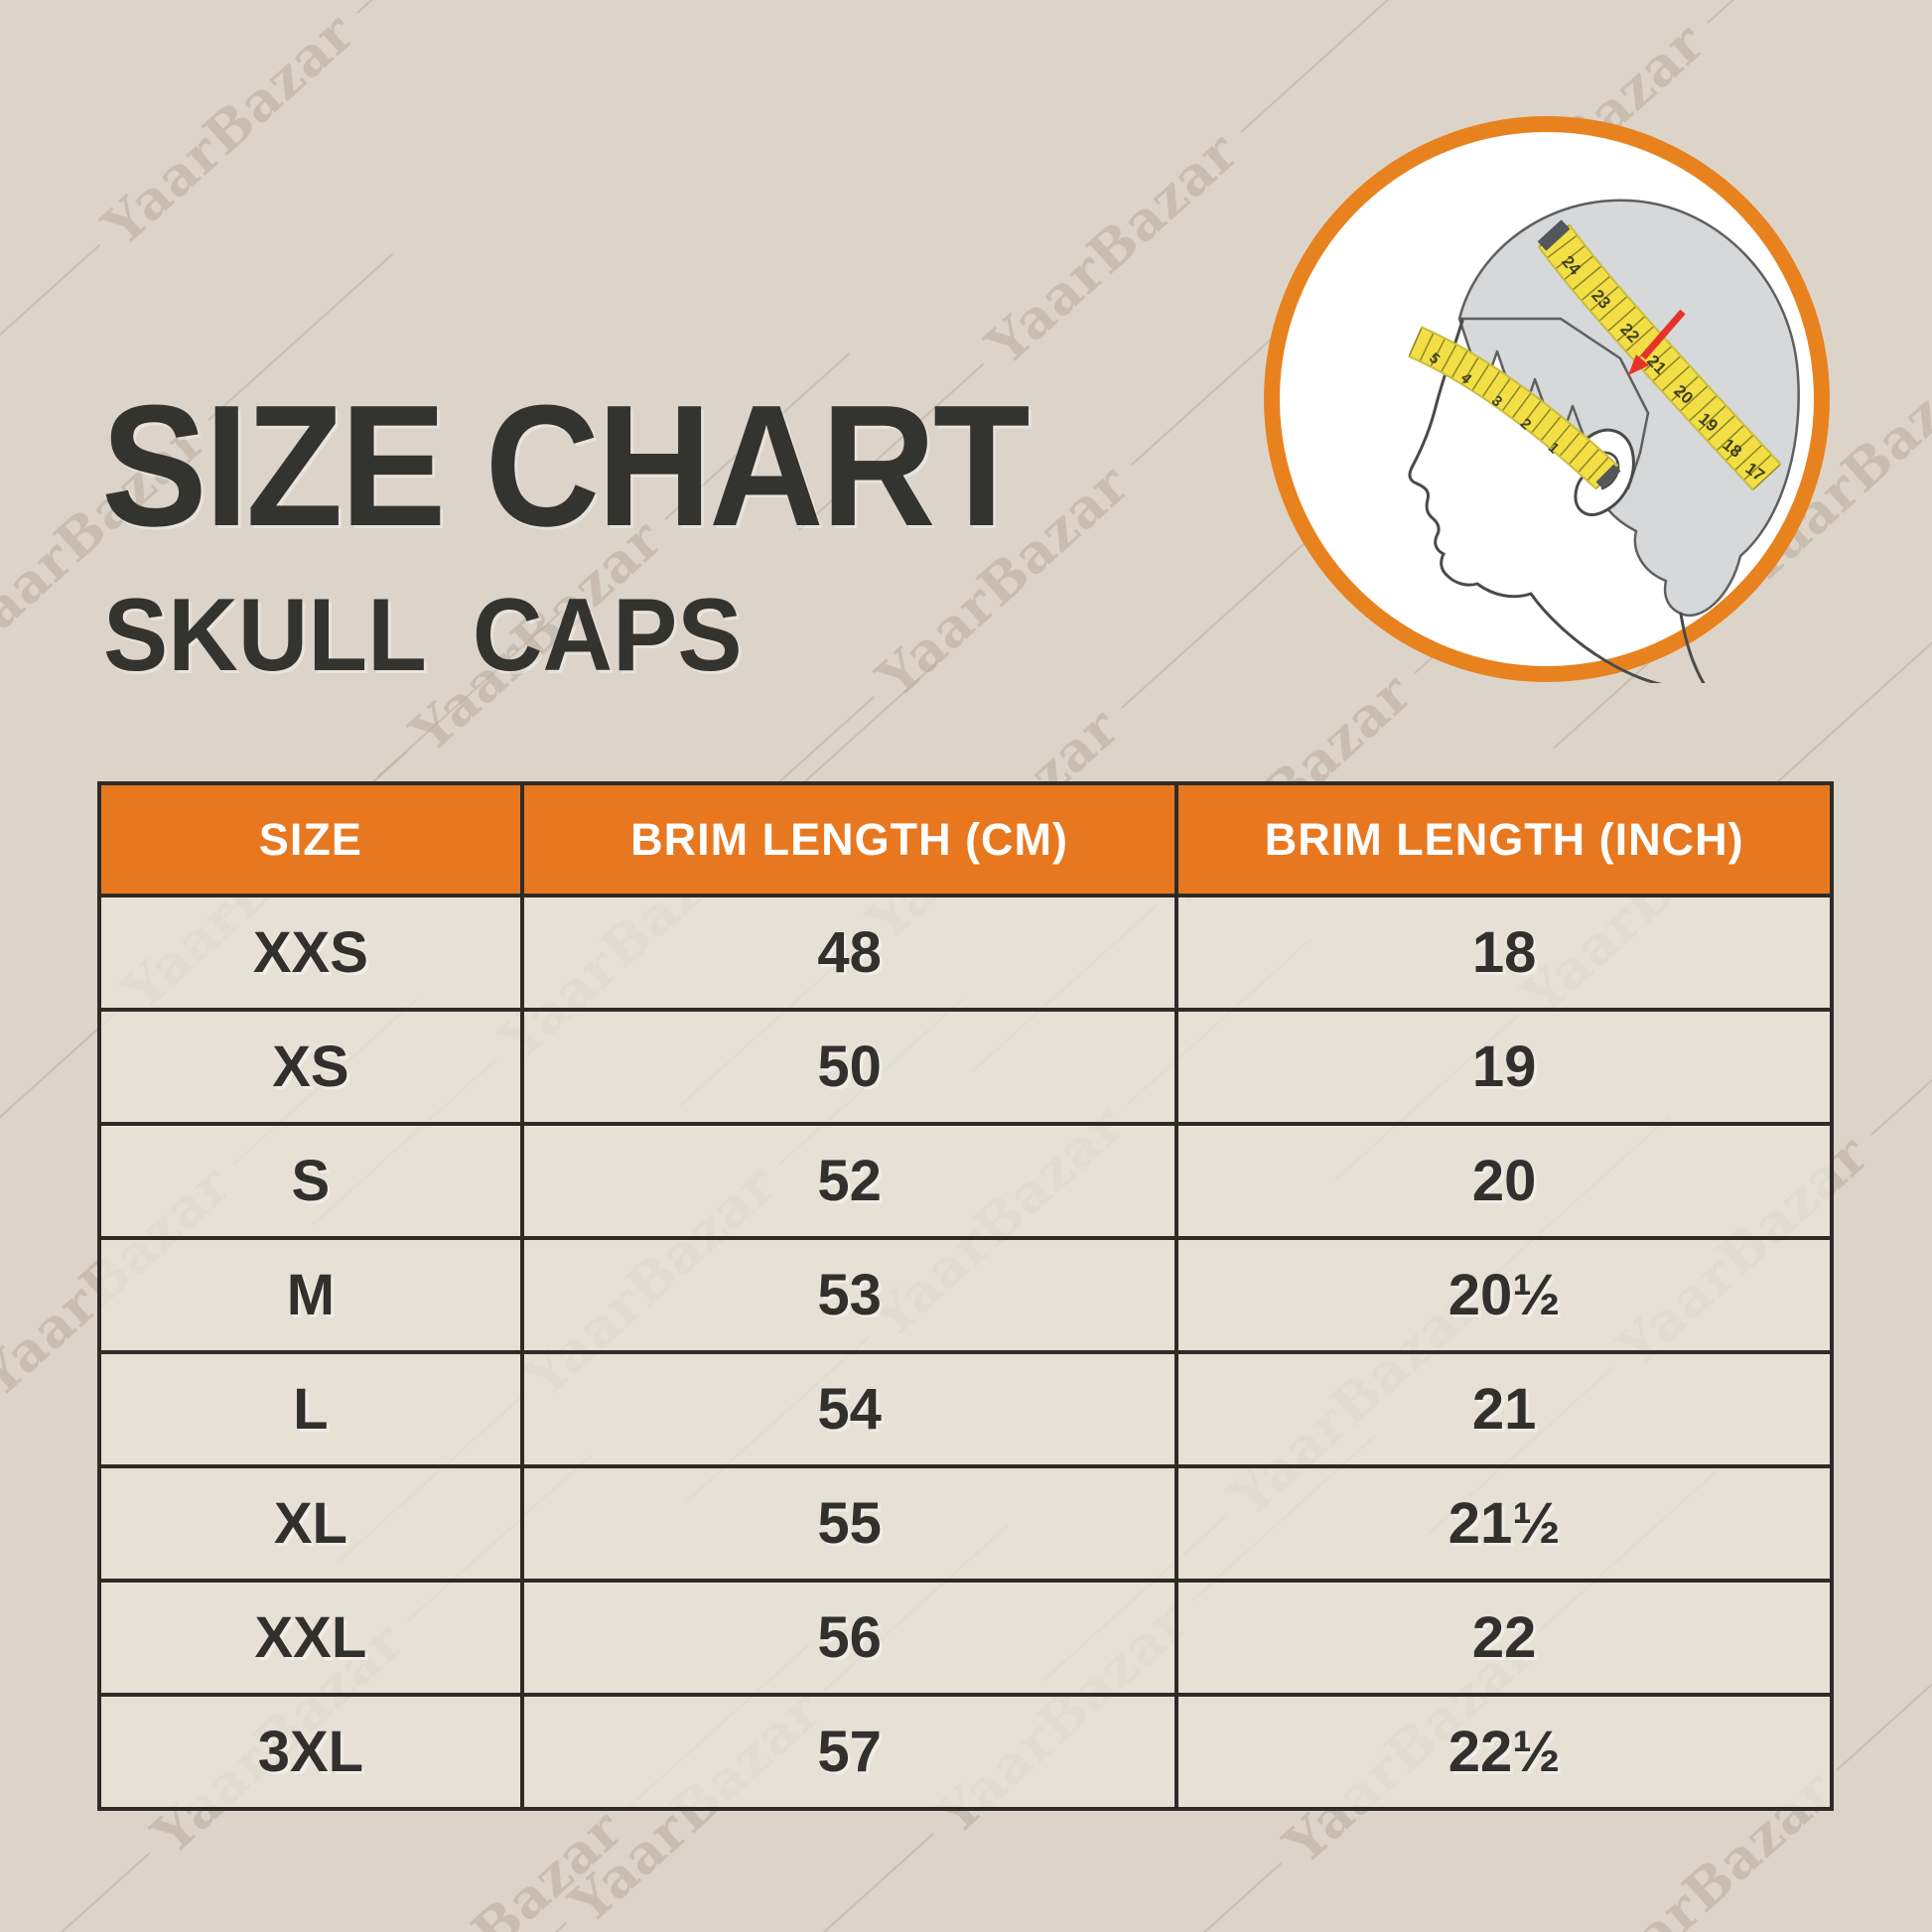  I want to click on measuring-tape-main-ticks, so click(1660, 357).